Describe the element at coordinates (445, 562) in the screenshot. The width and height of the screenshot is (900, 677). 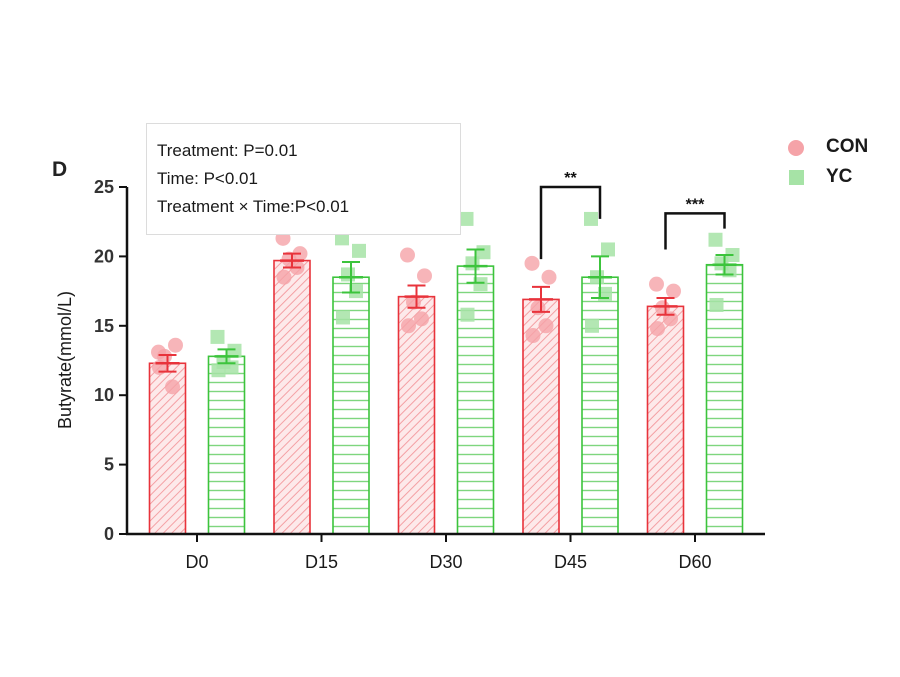
I see `x-tick-label: D30` at that location.